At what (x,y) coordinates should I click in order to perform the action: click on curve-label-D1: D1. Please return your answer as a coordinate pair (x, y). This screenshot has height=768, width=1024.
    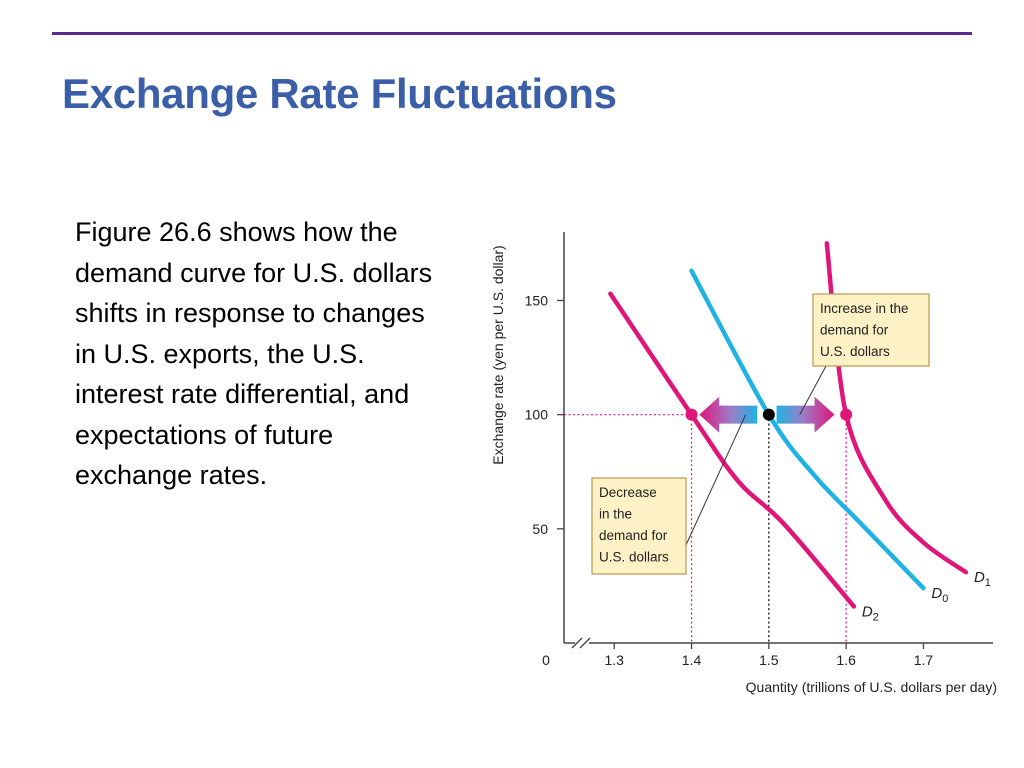
    Looking at the image, I should click on (982, 579).